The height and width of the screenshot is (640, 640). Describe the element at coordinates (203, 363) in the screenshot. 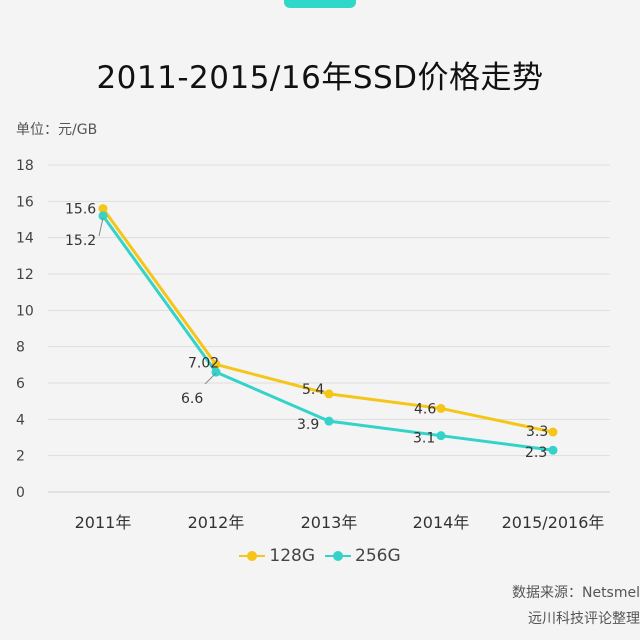

I see `data-label-128G-1: 7.02` at that location.